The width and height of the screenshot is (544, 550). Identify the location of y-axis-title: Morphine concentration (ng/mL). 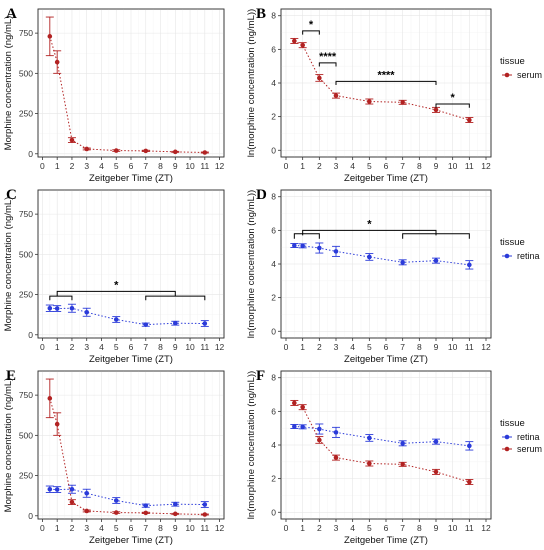
(8, 264).